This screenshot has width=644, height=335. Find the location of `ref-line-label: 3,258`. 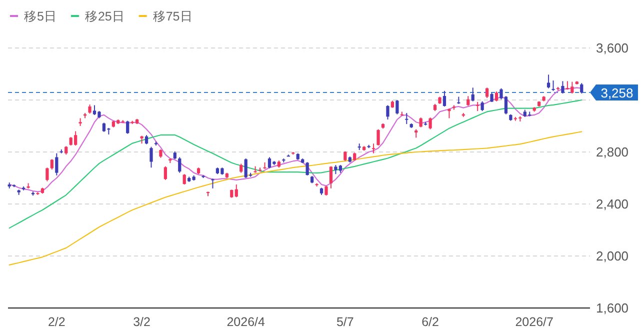

ref-line-label: 3,258 is located at coordinates (617, 92).